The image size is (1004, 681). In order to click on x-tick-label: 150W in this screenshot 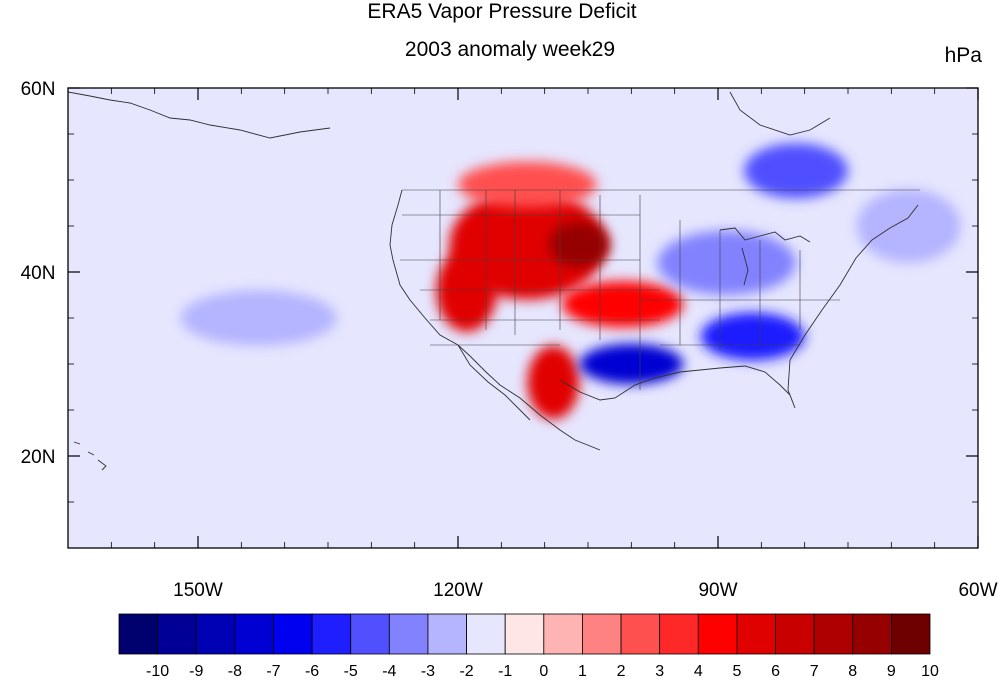, I will do `click(198, 590)`.